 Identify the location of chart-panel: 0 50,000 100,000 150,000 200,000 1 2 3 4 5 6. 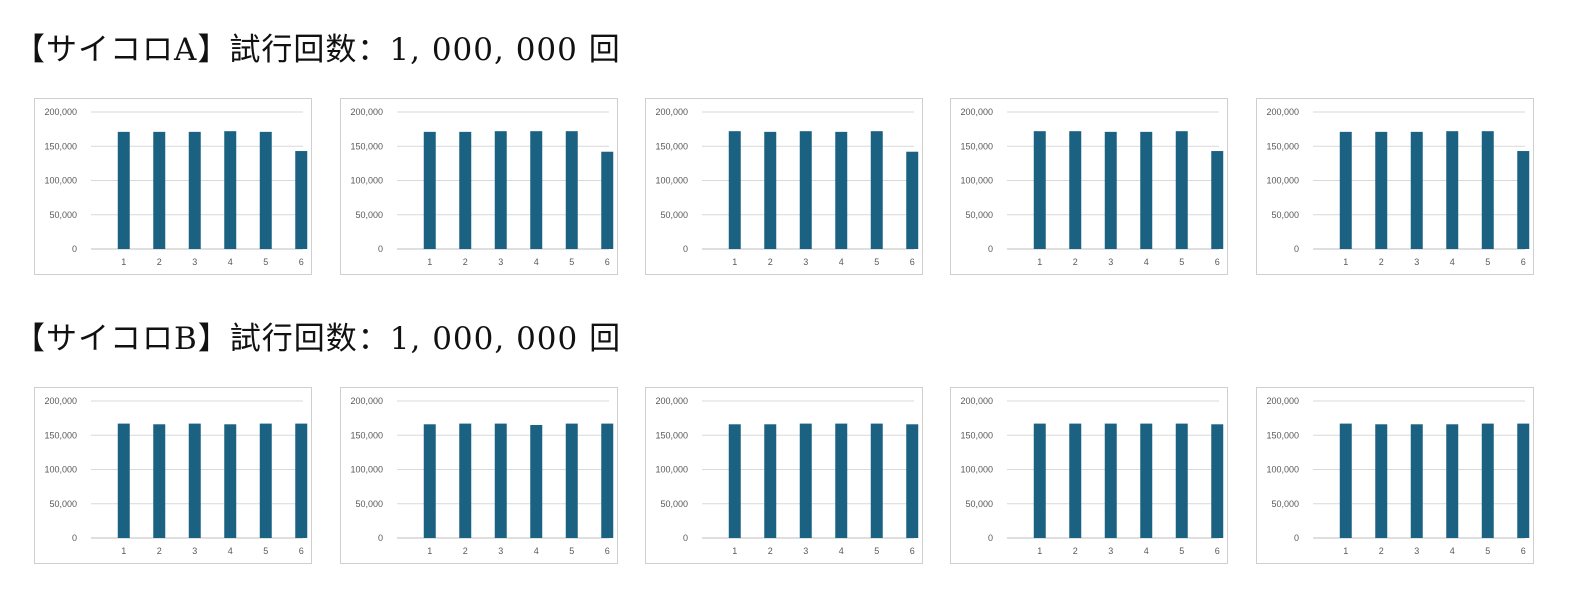
(1395, 186).